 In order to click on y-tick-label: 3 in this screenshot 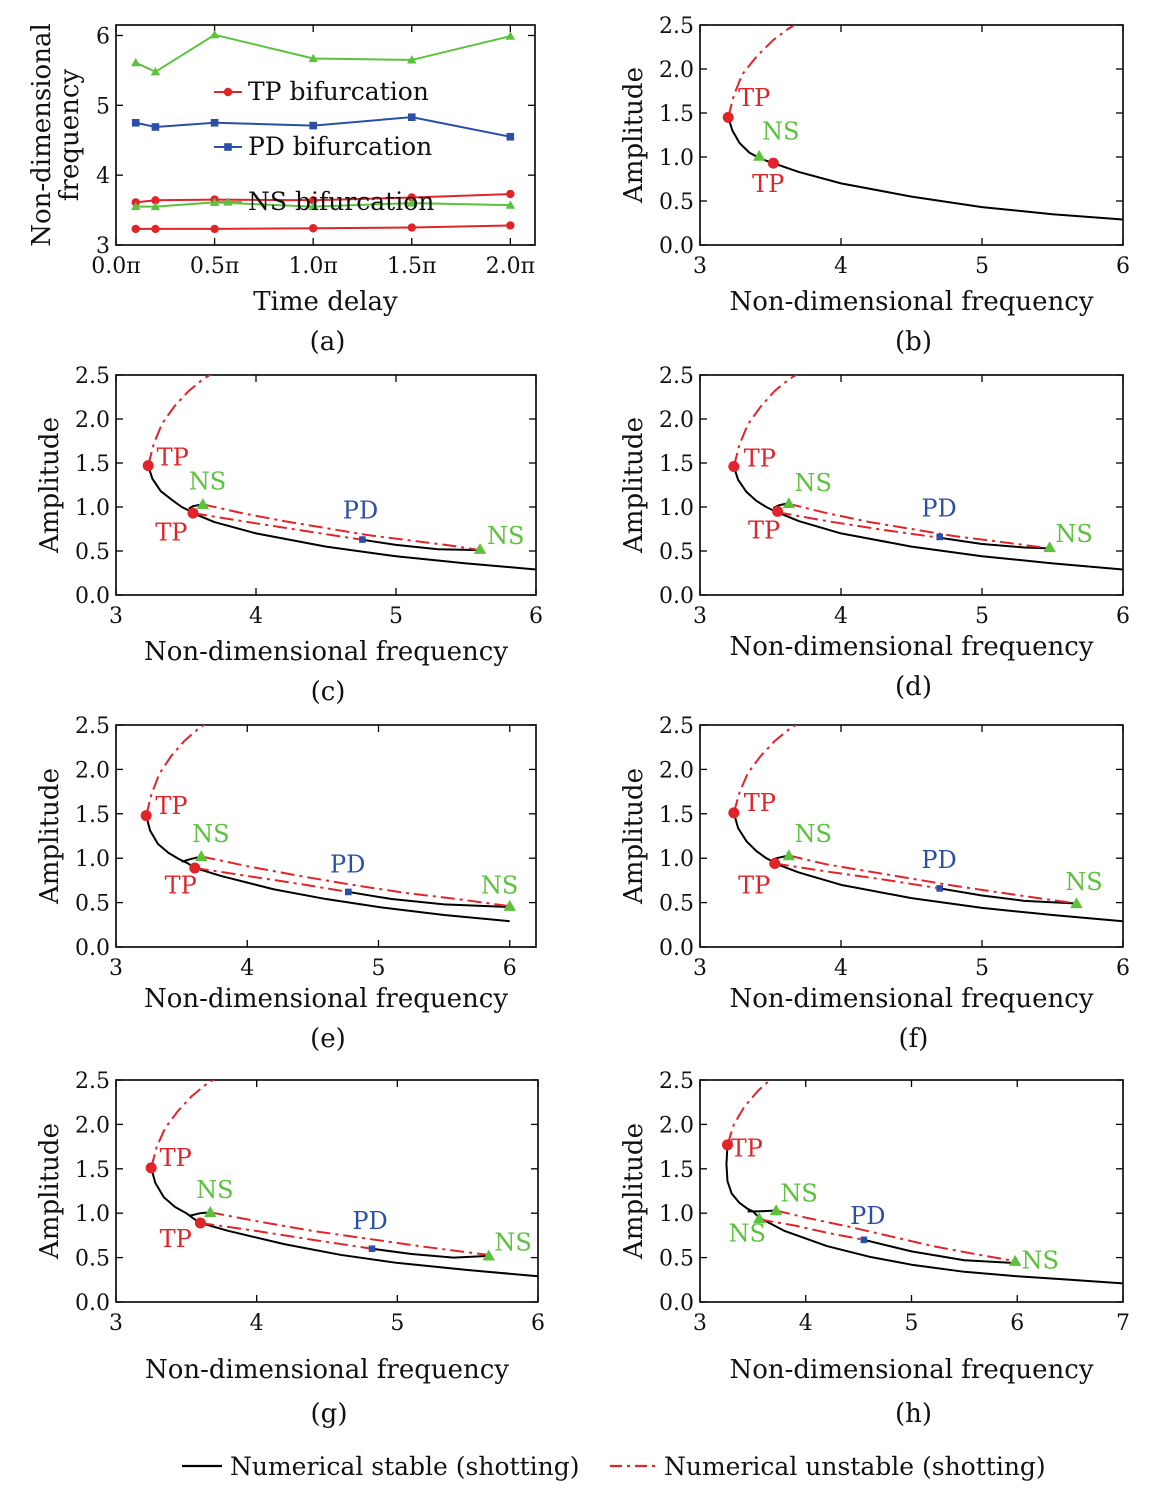, I will do `click(103, 246)`.